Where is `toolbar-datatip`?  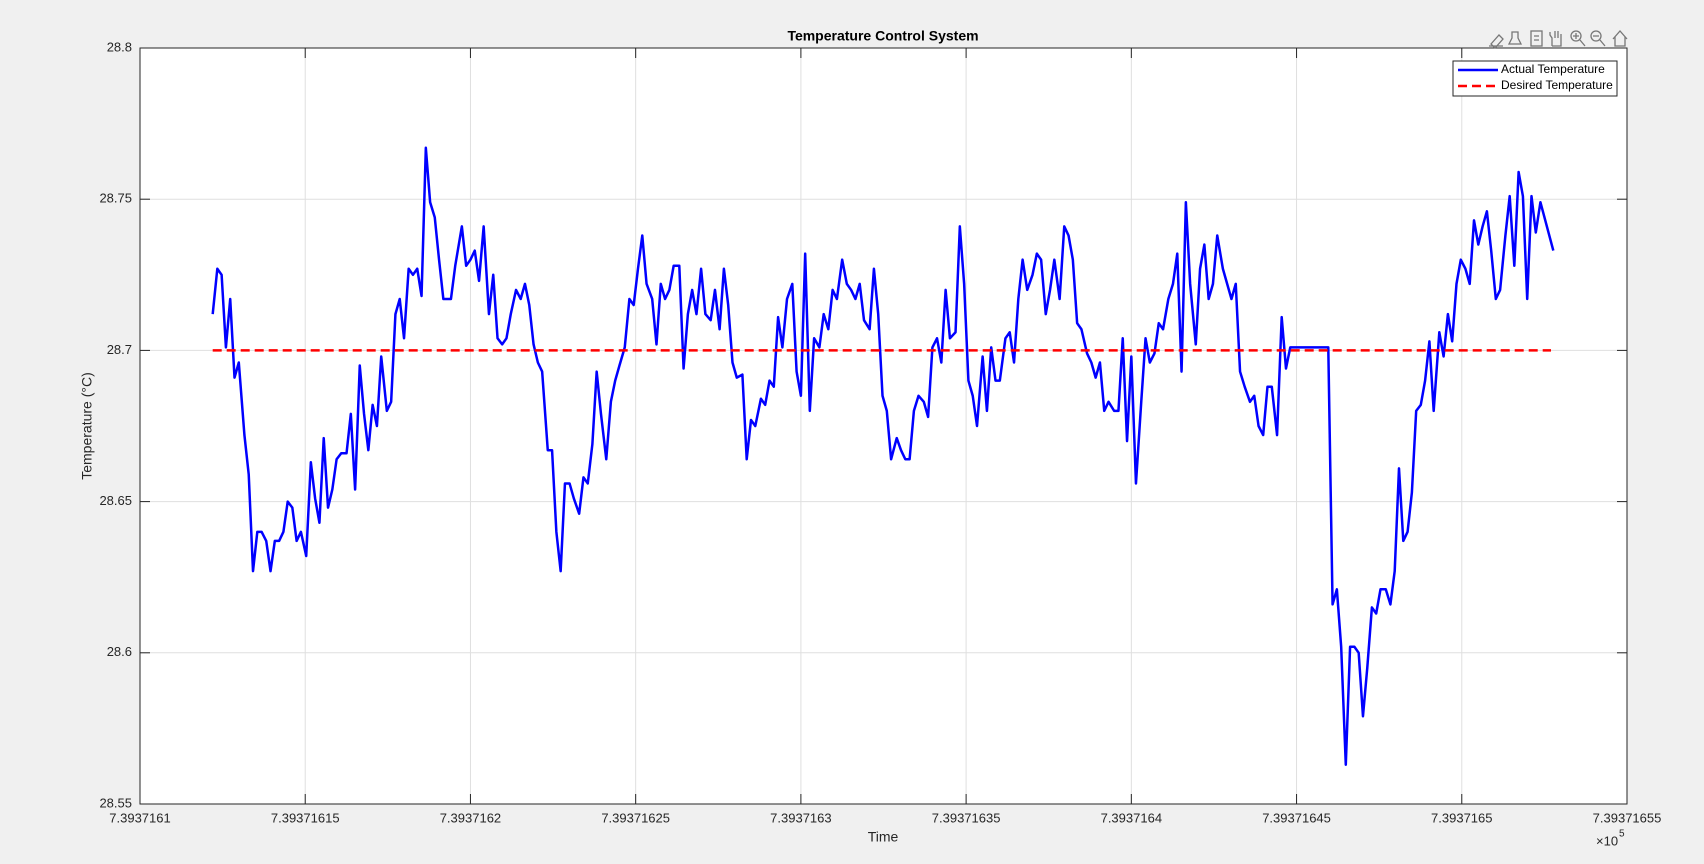
toolbar-datatip is located at coordinates (1515, 38).